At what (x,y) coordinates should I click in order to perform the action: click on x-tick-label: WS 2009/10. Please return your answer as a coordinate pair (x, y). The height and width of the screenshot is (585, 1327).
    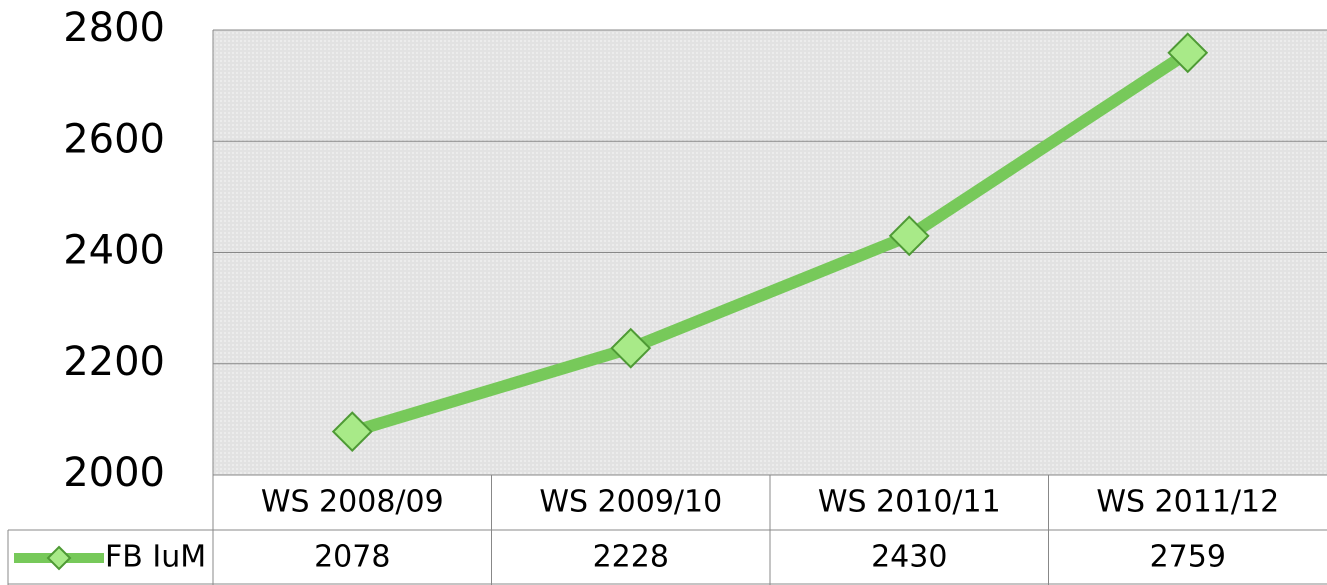
    Looking at the image, I should click on (630, 502).